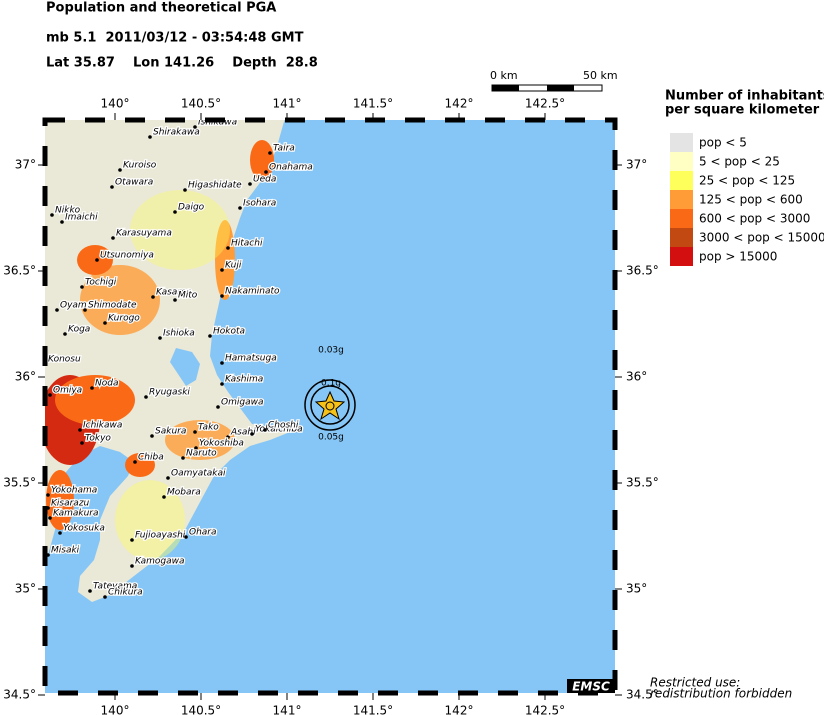 The height and width of the screenshot is (715, 824). I want to click on lon-label: 140°, so click(115, 709).